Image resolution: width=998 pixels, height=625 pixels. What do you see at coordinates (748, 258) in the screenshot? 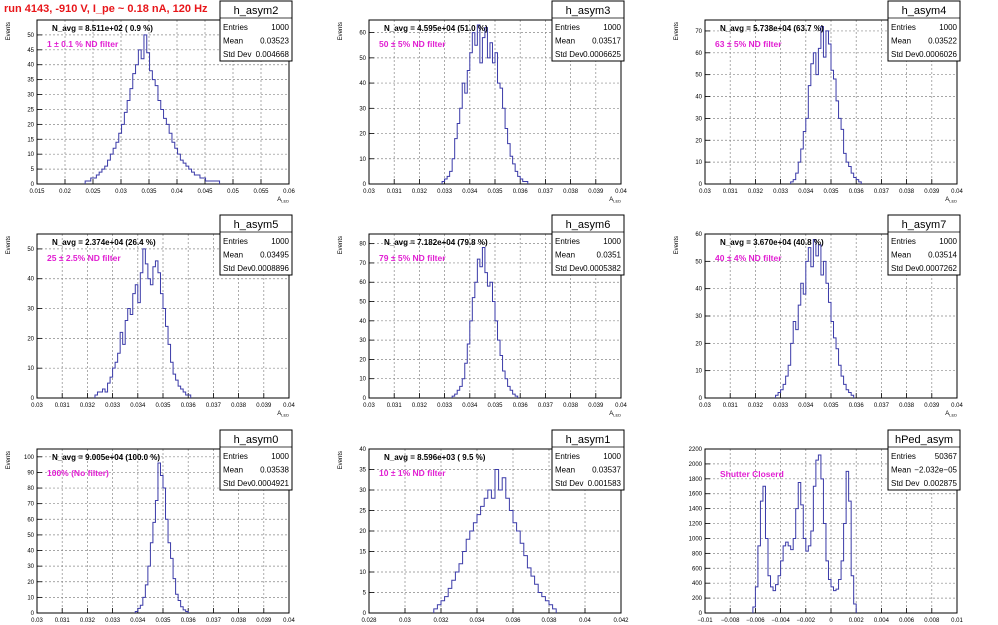
I see `filter-annotation: 40 ± 4% ND filter` at bounding box center [748, 258].